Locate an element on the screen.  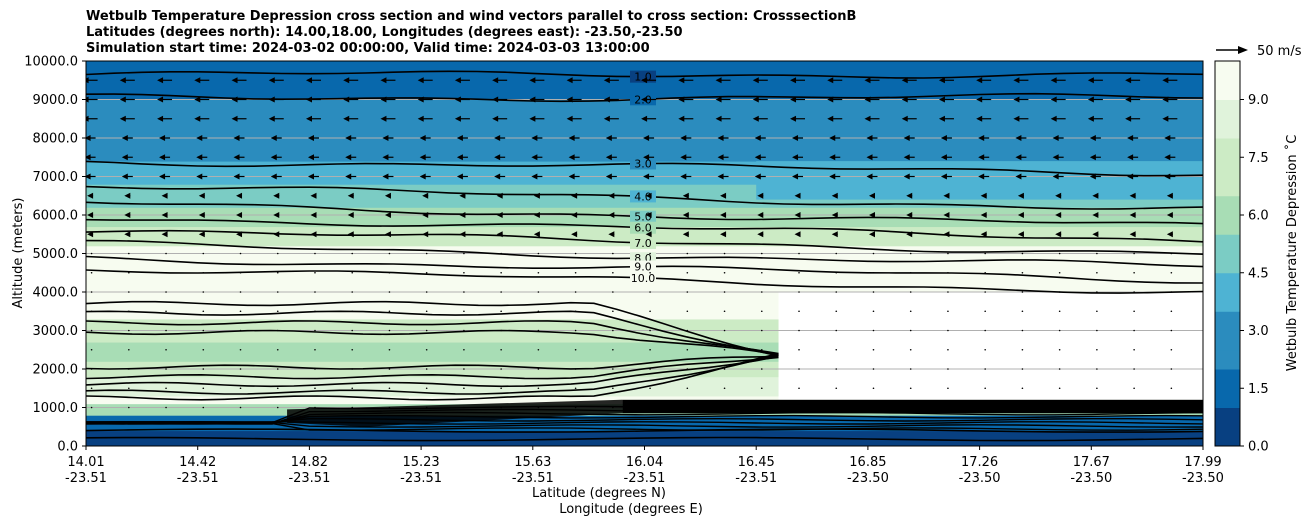
contour-label: 6.0 is located at coordinates (643, 228).